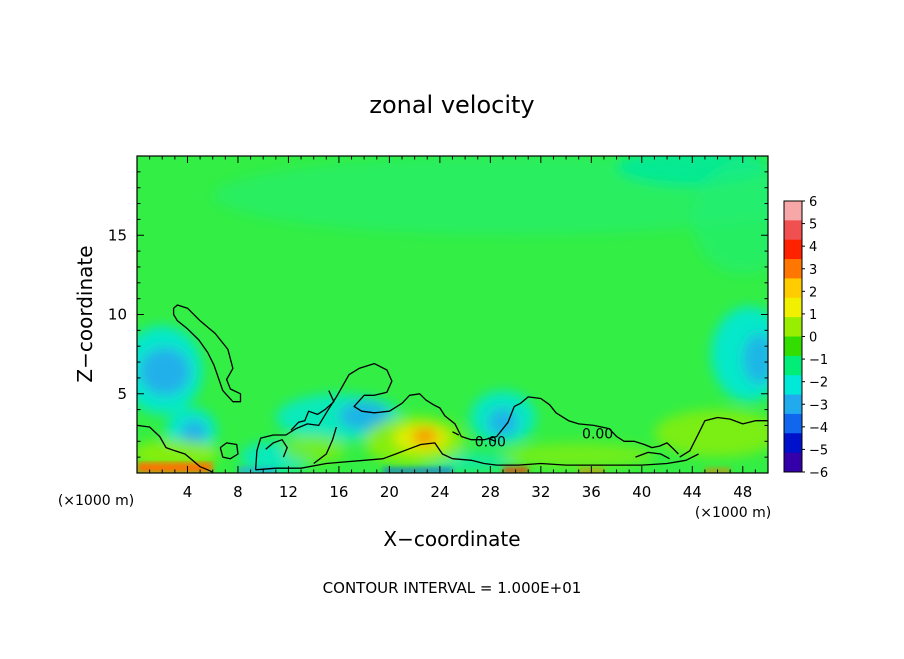  What do you see at coordinates (439, 492) in the screenshot?
I see `x-tick-label: 24` at bounding box center [439, 492].